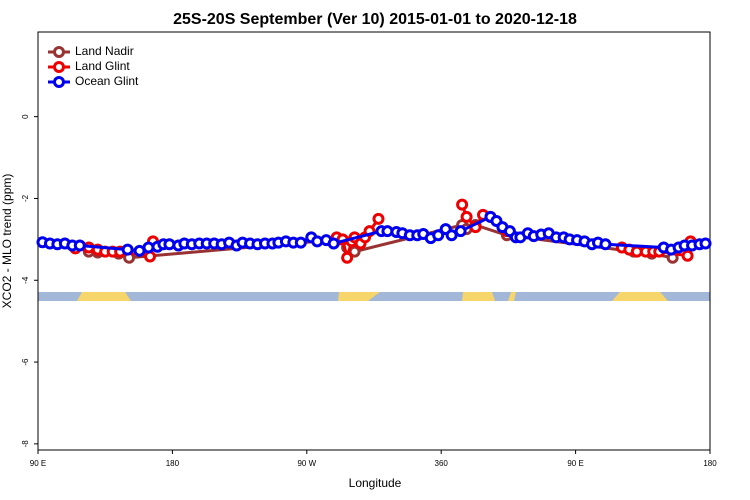 Image resolution: width=750 pixels, height=500 pixels. I want to click on legend-label: Land Glint, so click(102, 66).